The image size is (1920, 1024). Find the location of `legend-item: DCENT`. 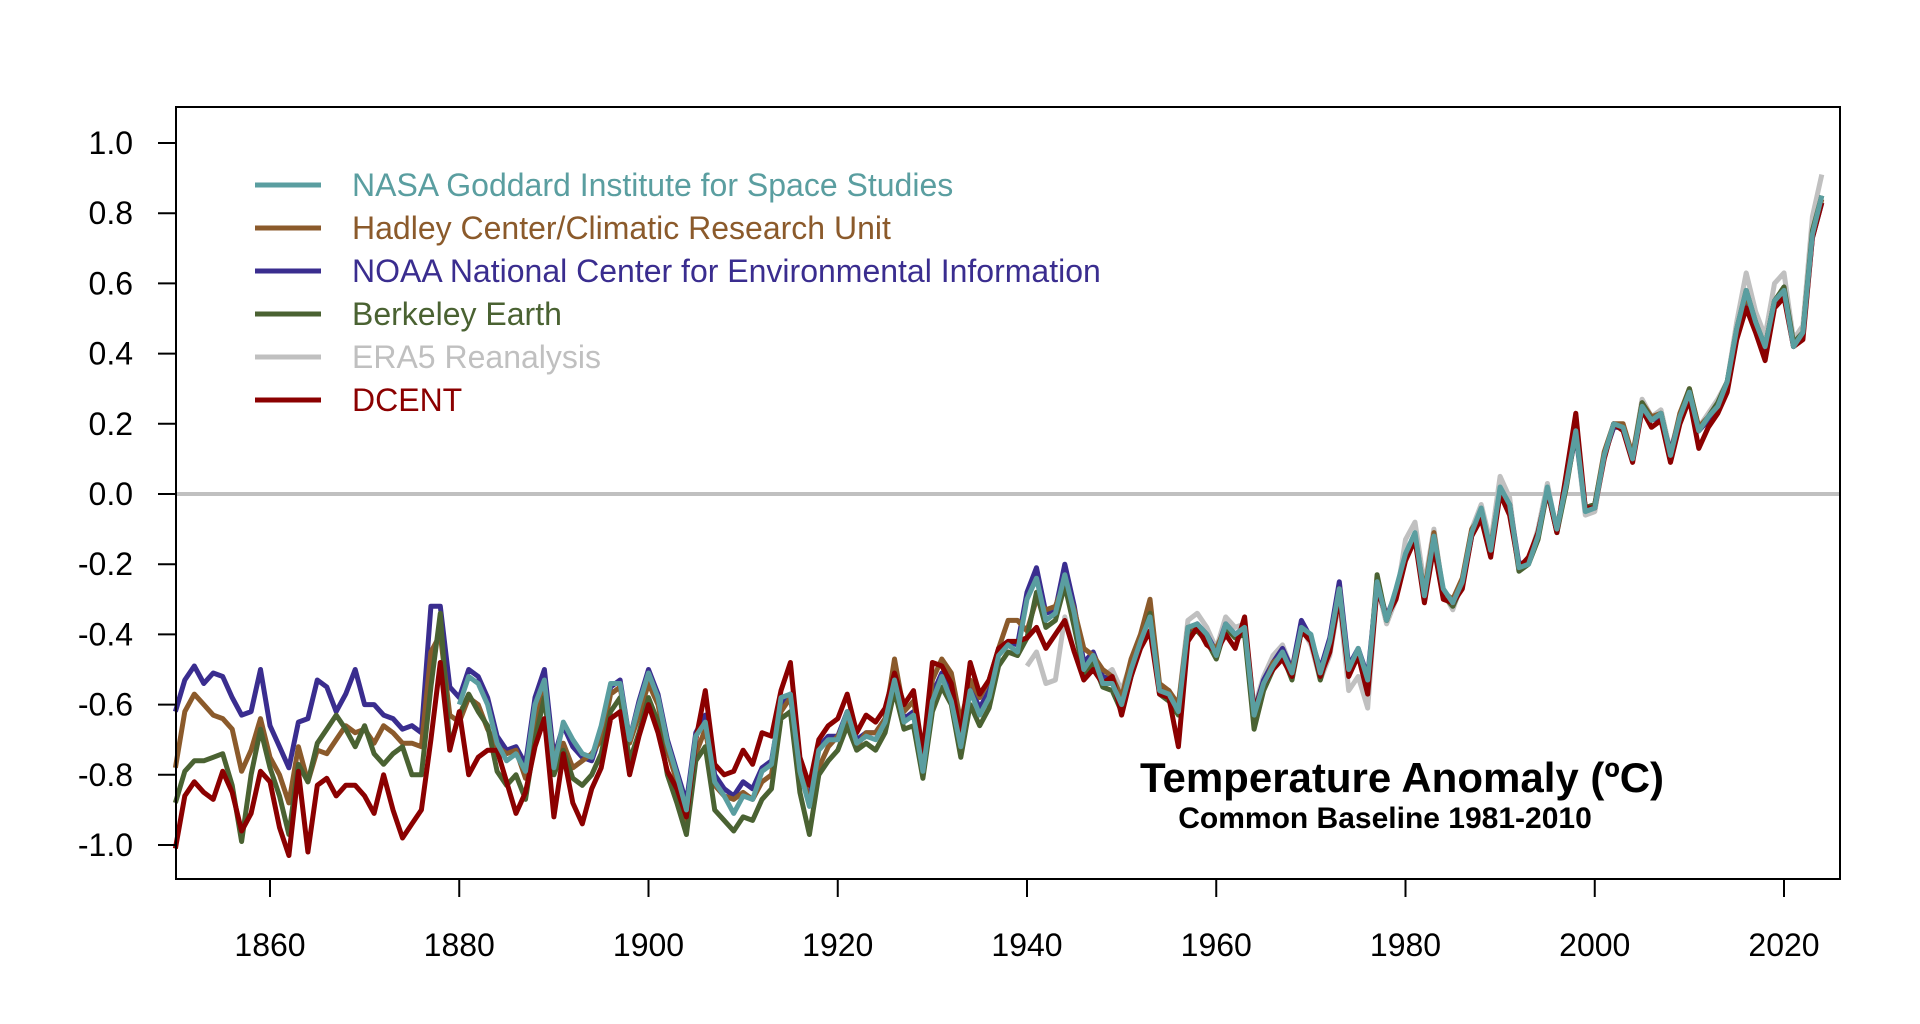

legend-item: DCENT is located at coordinates (358, 400).